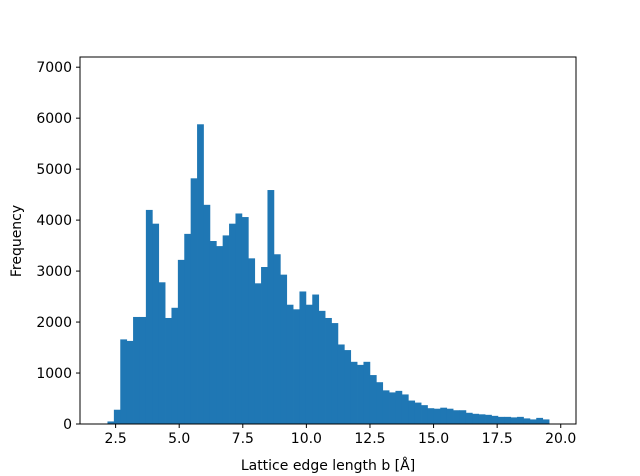 The image size is (640, 476). I want to click on x-tick-label: 15.0, so click(433, 439).